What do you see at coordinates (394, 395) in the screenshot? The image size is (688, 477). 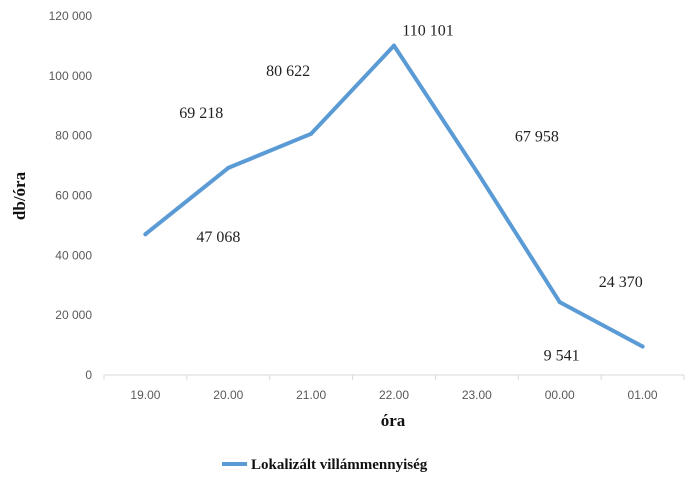 I see `x-tick-label: 22.00` at bounding box center [394, 395].